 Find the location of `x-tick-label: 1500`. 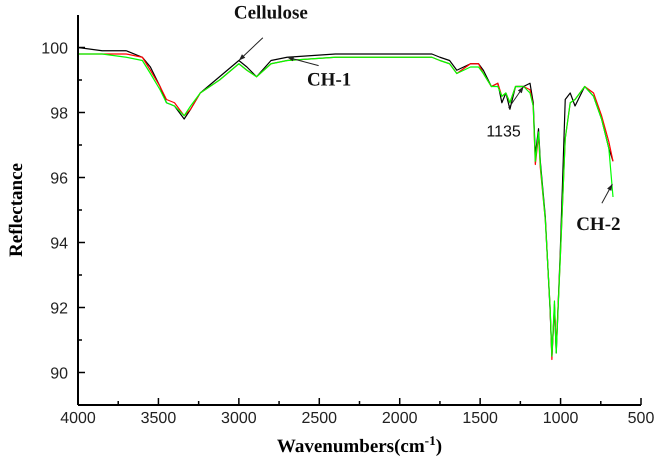

x-tick-label: 1500 is located at coordinates (480, 418).